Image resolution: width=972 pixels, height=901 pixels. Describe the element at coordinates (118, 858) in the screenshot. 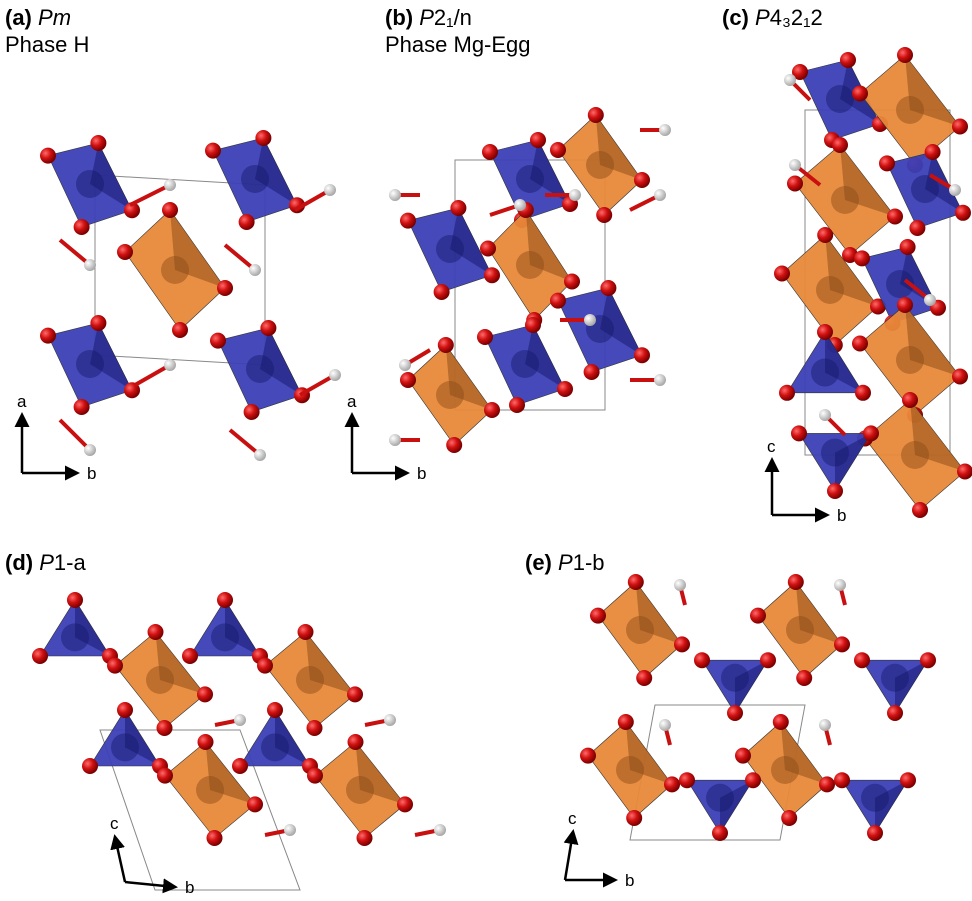

I see `axis-arrow` at that location.